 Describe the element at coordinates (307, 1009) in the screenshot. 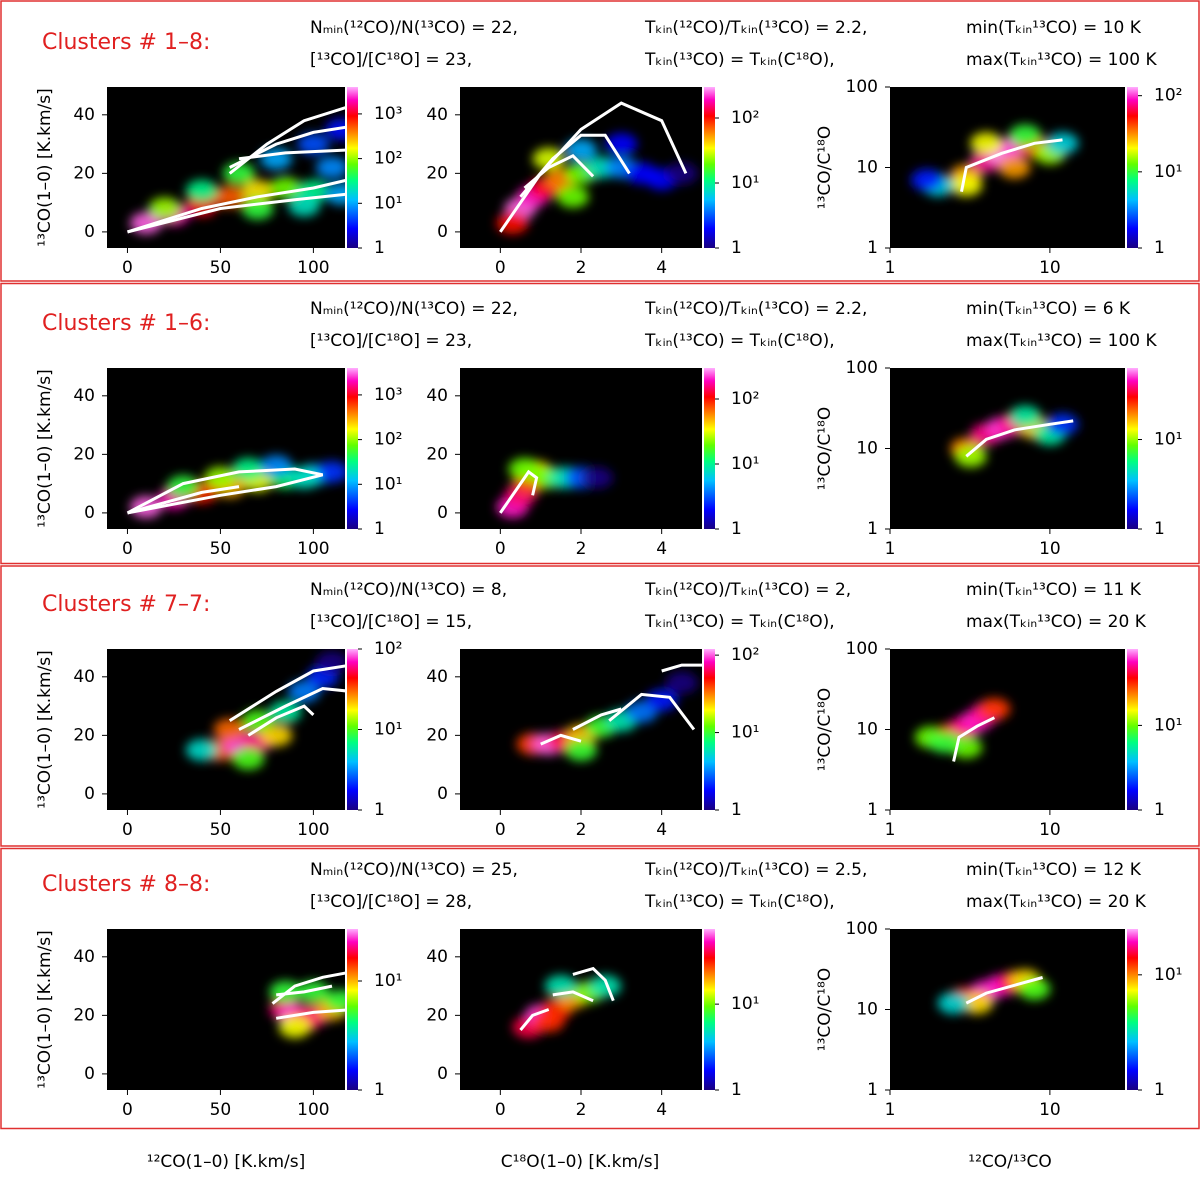

I see `density-blobs` at that location.